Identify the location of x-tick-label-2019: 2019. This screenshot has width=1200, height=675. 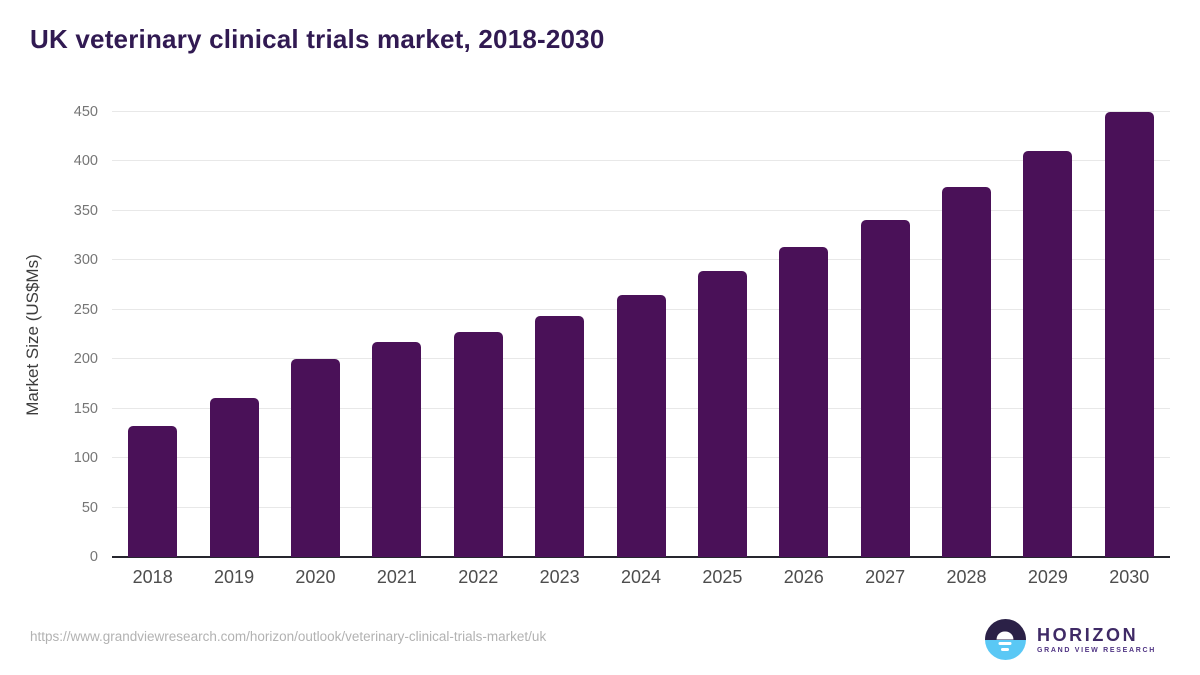
(234, 577).